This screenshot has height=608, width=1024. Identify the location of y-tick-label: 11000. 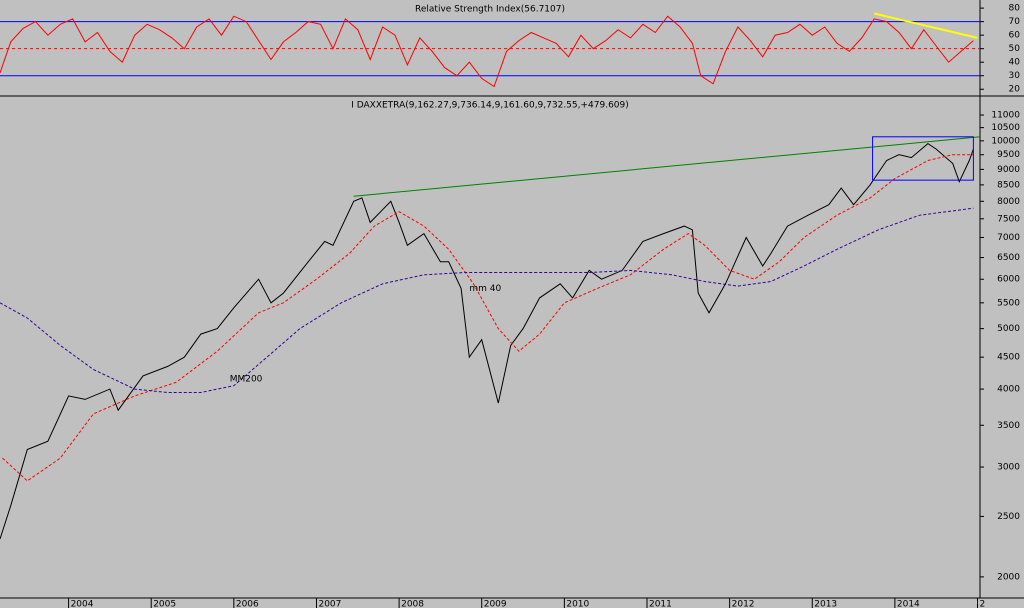
(1005, 116).